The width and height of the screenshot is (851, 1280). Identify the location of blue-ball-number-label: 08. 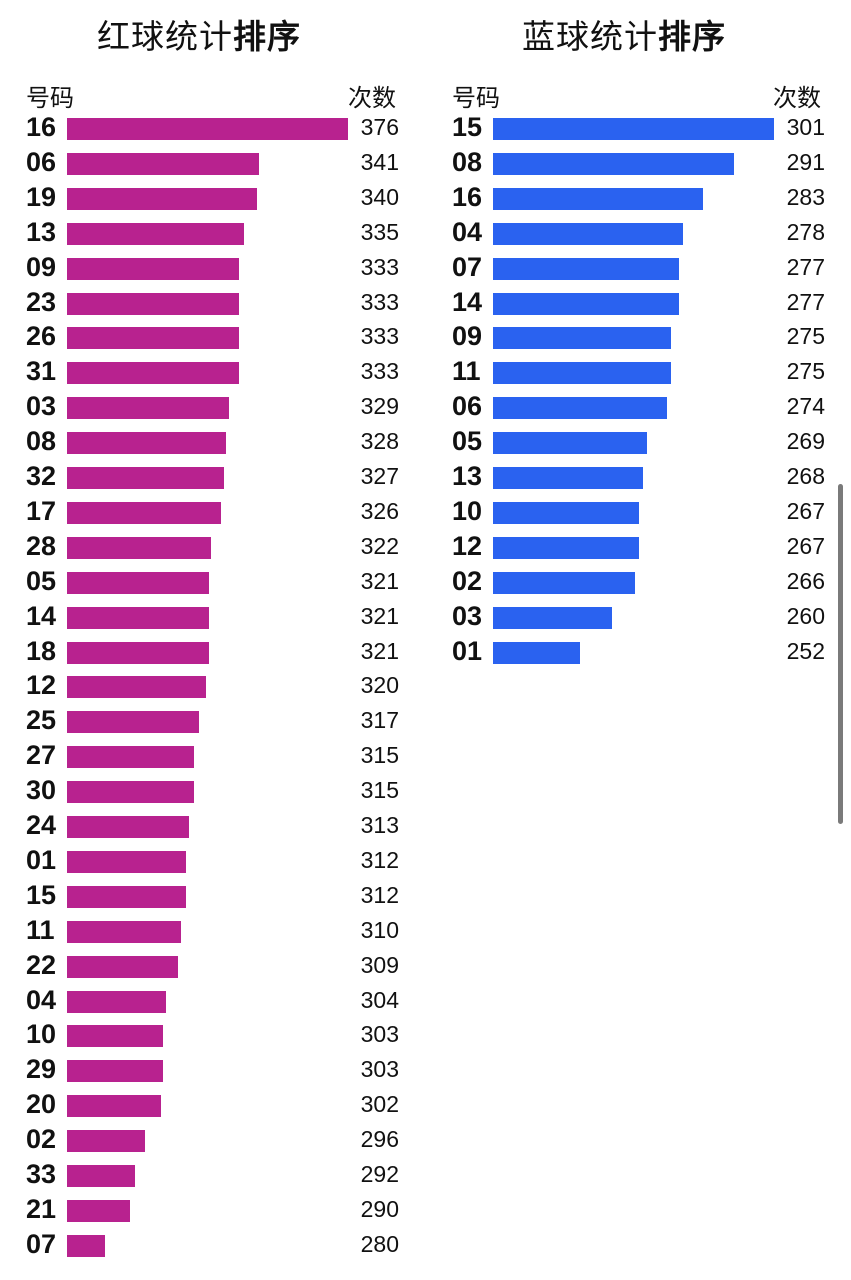
(467, 161).